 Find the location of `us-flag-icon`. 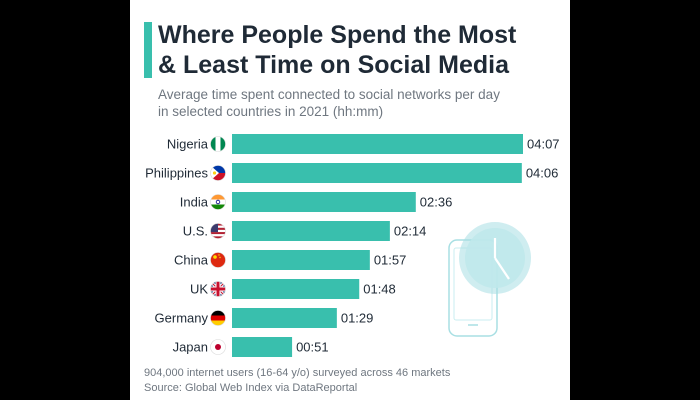

us-flag-icon is located at coordinates (218, 231).